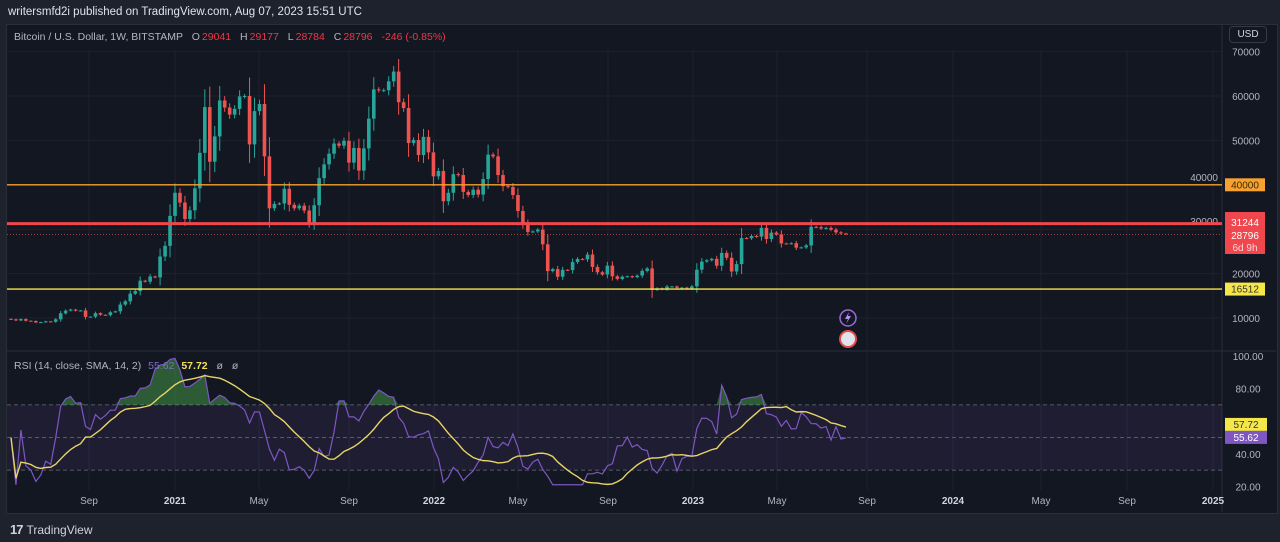 Image resolution: width=1280 pixels, height=542 pixels. What do you see at coordinates (1244, 248) in the screenshot?
I see `tag-countdown: 6d 9h` at bounding box center [1244, 248].